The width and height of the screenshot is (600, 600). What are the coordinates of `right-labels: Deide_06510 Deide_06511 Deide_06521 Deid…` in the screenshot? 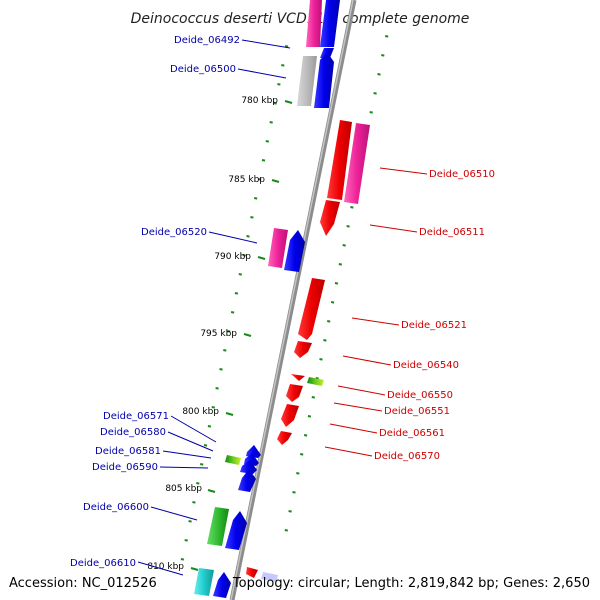 It's located at (409, 314).